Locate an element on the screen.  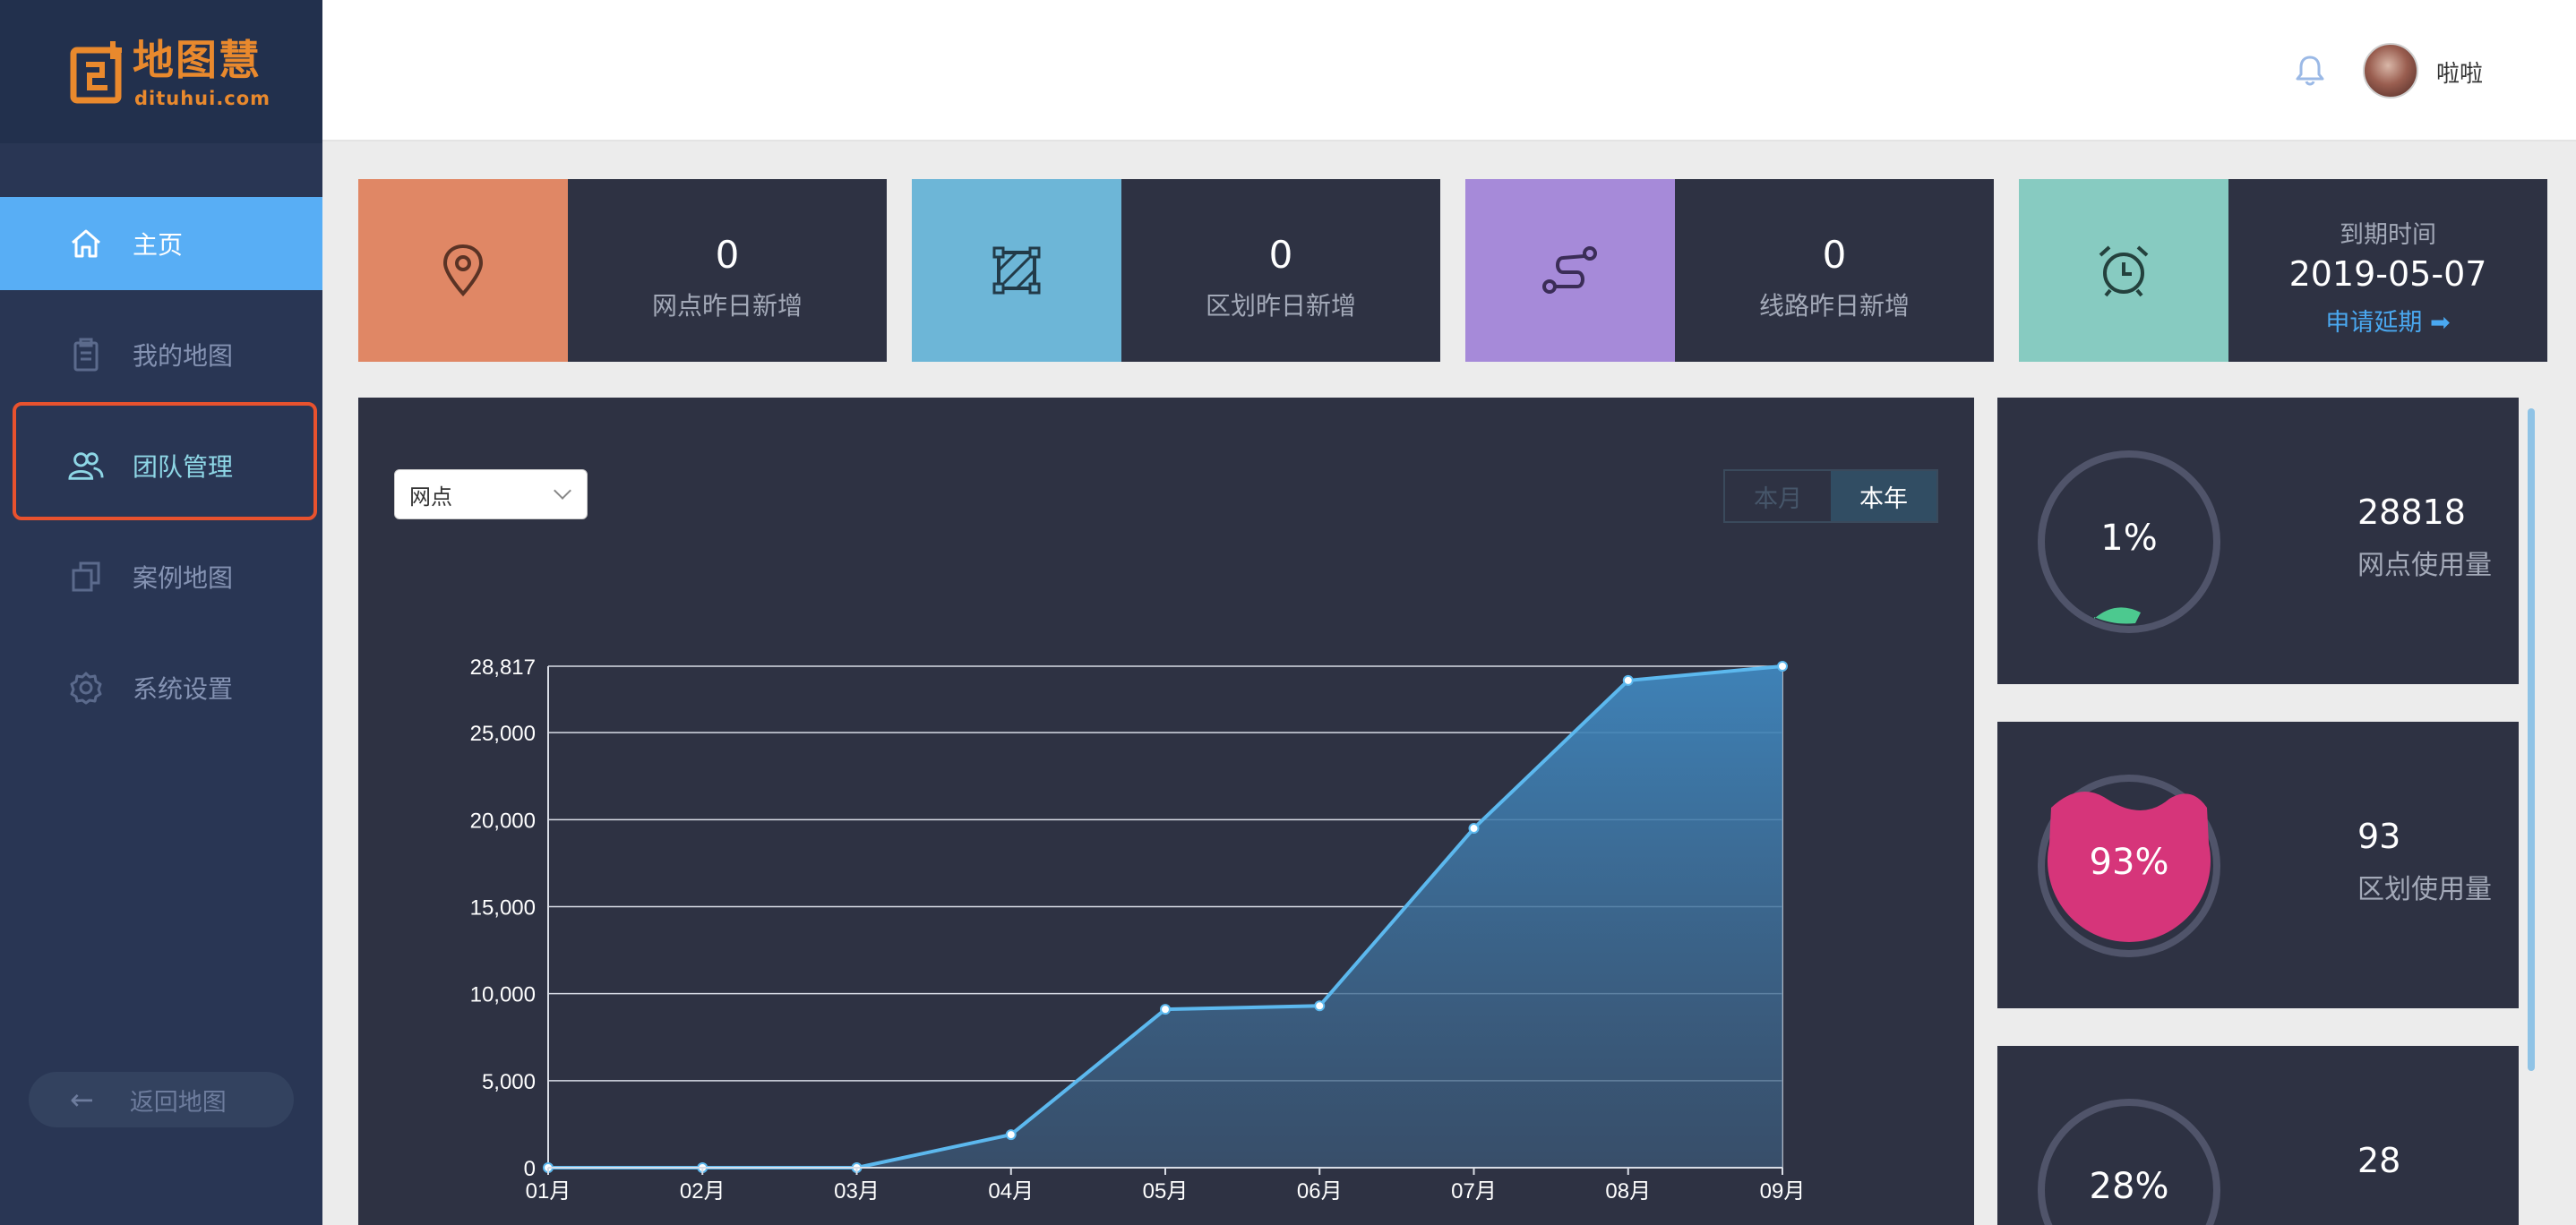
sidebar-item-home: 主页 is located at coordinates (161, 244).